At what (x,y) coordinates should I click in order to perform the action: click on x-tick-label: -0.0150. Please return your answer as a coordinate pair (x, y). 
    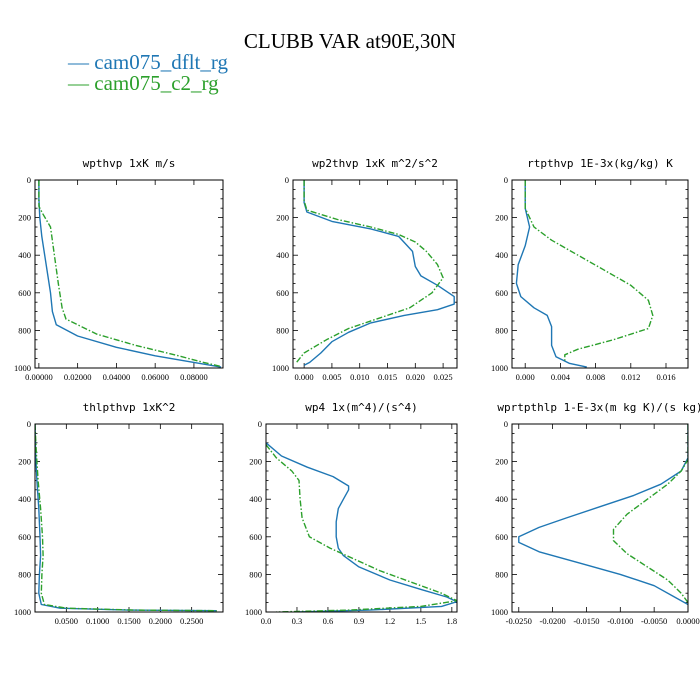
    Looking at the image, I should click on (586, 621).